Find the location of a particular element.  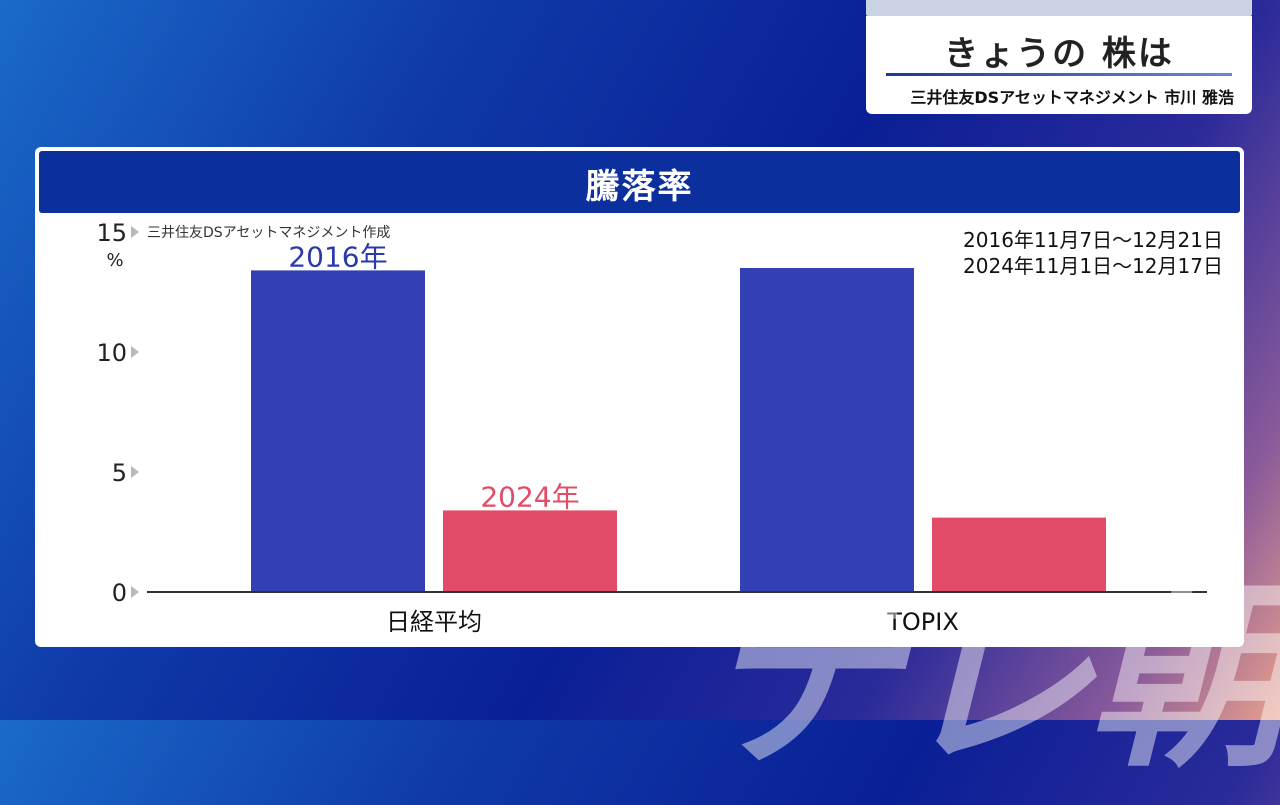

caption-title: きょうの 株は is located at coordinates (1059, 54).